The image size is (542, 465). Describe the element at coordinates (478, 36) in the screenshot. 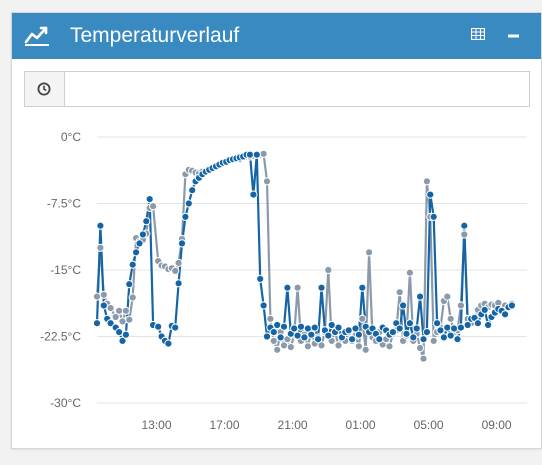

I see `table-view-button` at that location.